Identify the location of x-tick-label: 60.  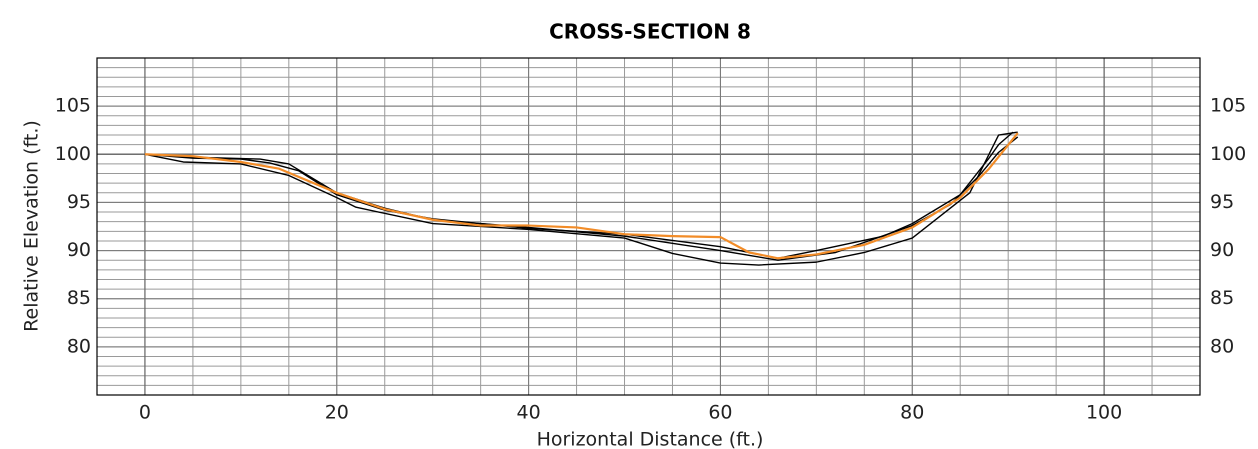
(720, 413).